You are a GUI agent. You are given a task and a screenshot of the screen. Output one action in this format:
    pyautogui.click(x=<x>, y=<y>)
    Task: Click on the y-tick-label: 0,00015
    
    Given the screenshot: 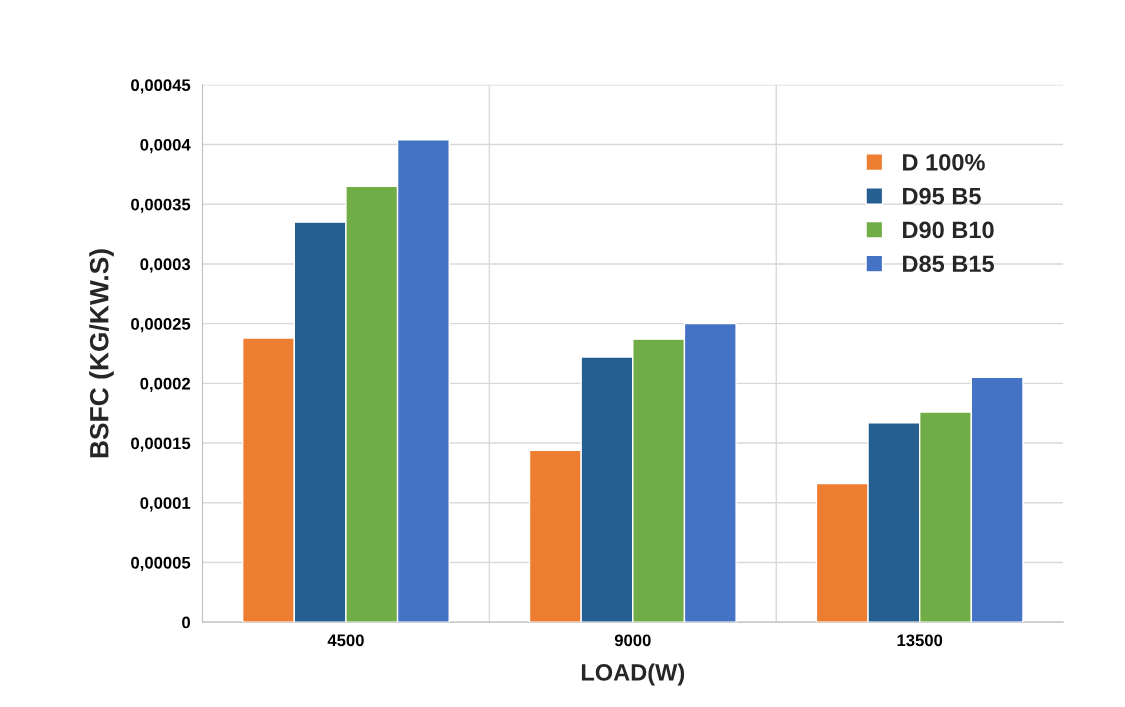 What is the action you would take?
    pyautogui.click(x=161, y=444)
    